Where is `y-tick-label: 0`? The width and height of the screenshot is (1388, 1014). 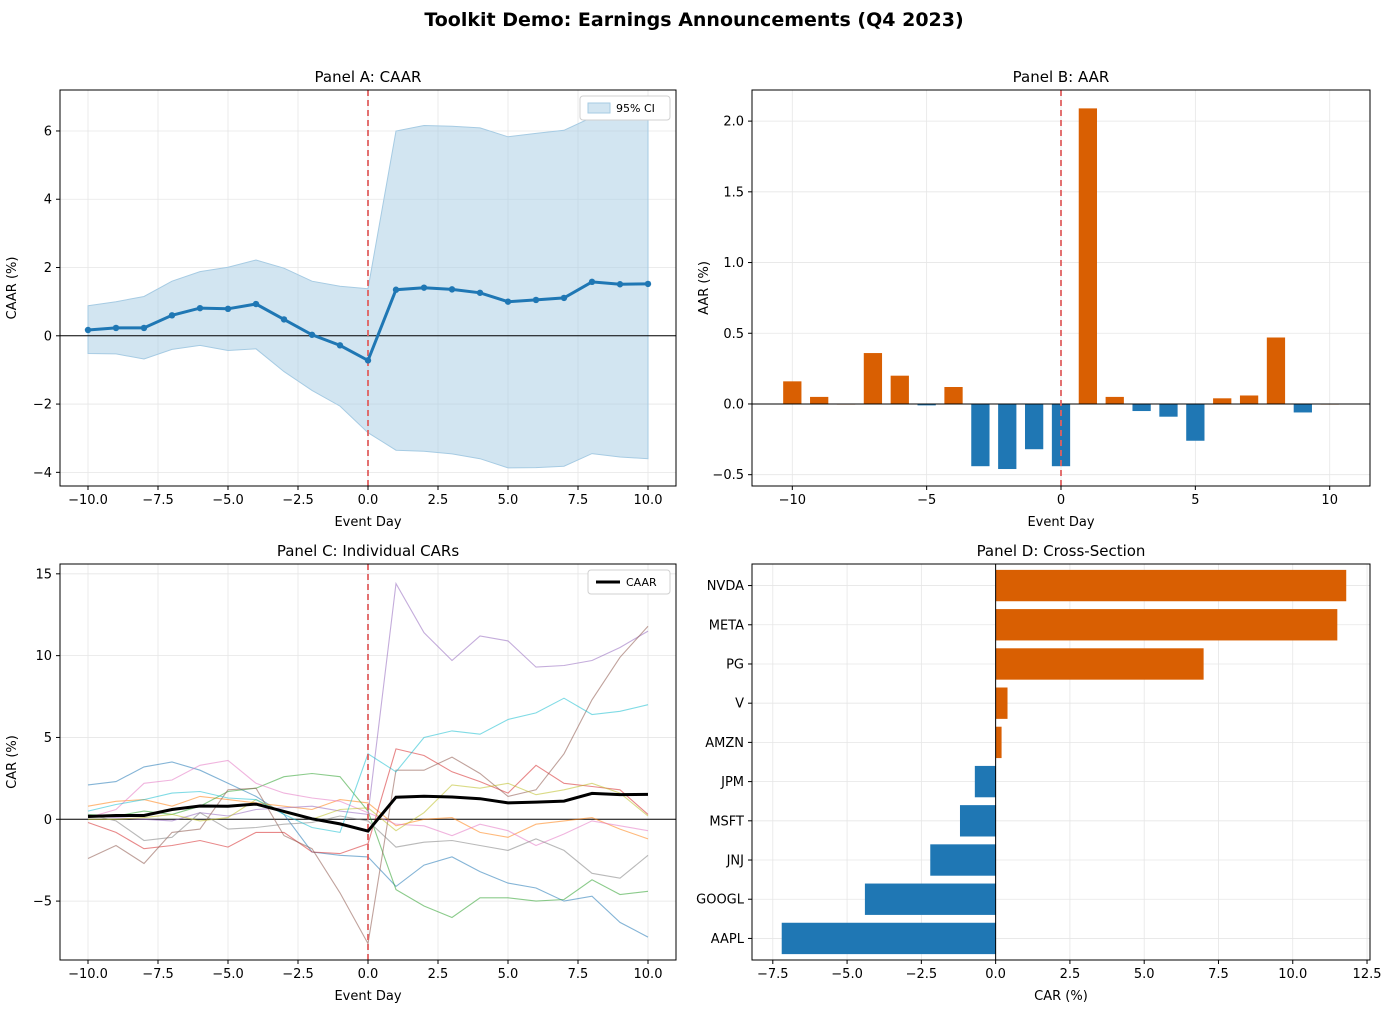
y-tick-label: 0 is located at coordinates (48, 336).